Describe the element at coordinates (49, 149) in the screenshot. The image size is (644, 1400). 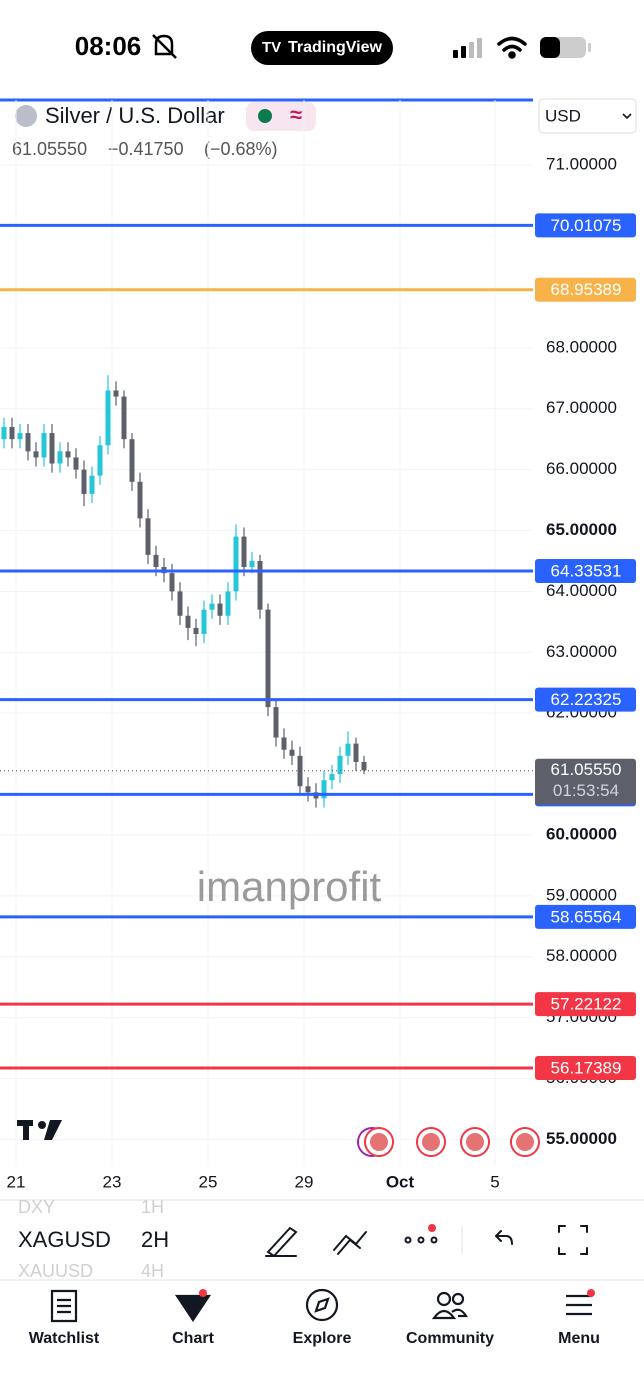
I see `price: 61.05550` at that location.